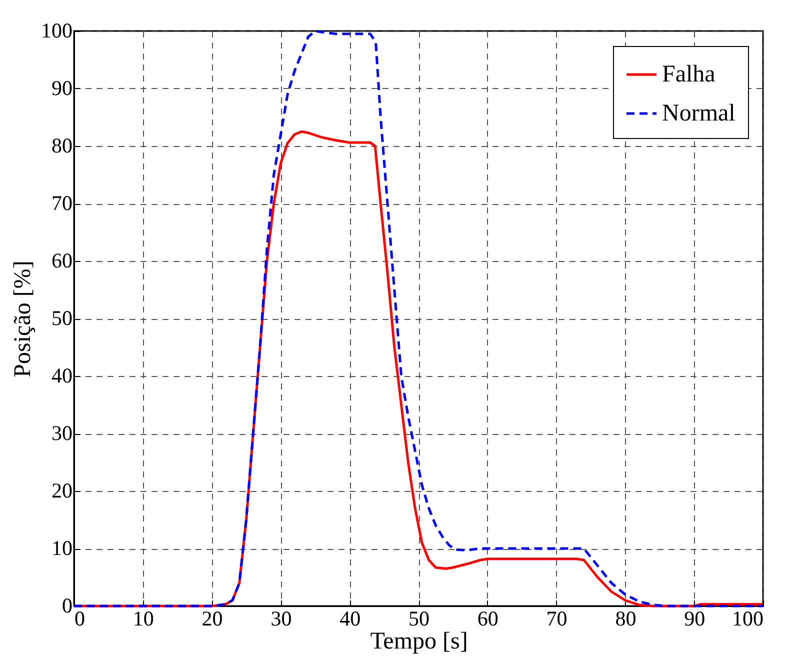  Describe the element at coordinates (62, 548) in the screenshot. I see `y-tick-label: 10` at that location.